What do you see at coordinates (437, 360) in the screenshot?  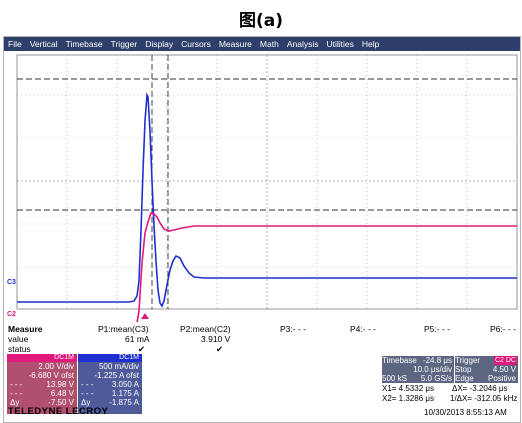 I see `timebase-delay: -24.8 μs` at bounding box center [437, 360].